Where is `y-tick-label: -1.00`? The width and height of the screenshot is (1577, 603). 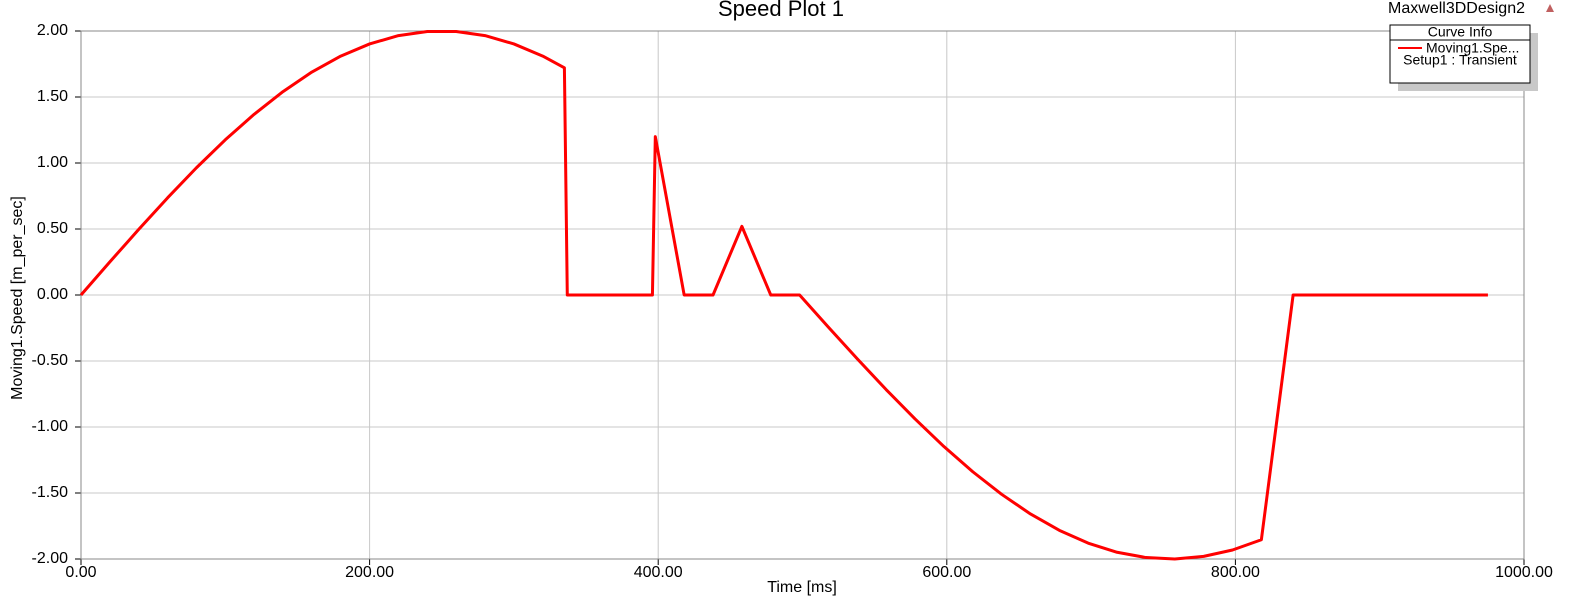
y-tick-label: -1.00 is located at coordinates (50, 426).